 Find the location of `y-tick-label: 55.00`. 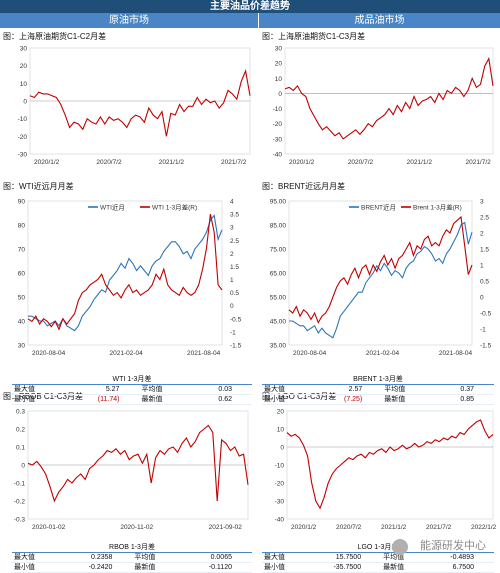

y-tick-label: 55.00 is located at coordinates (278, 298).